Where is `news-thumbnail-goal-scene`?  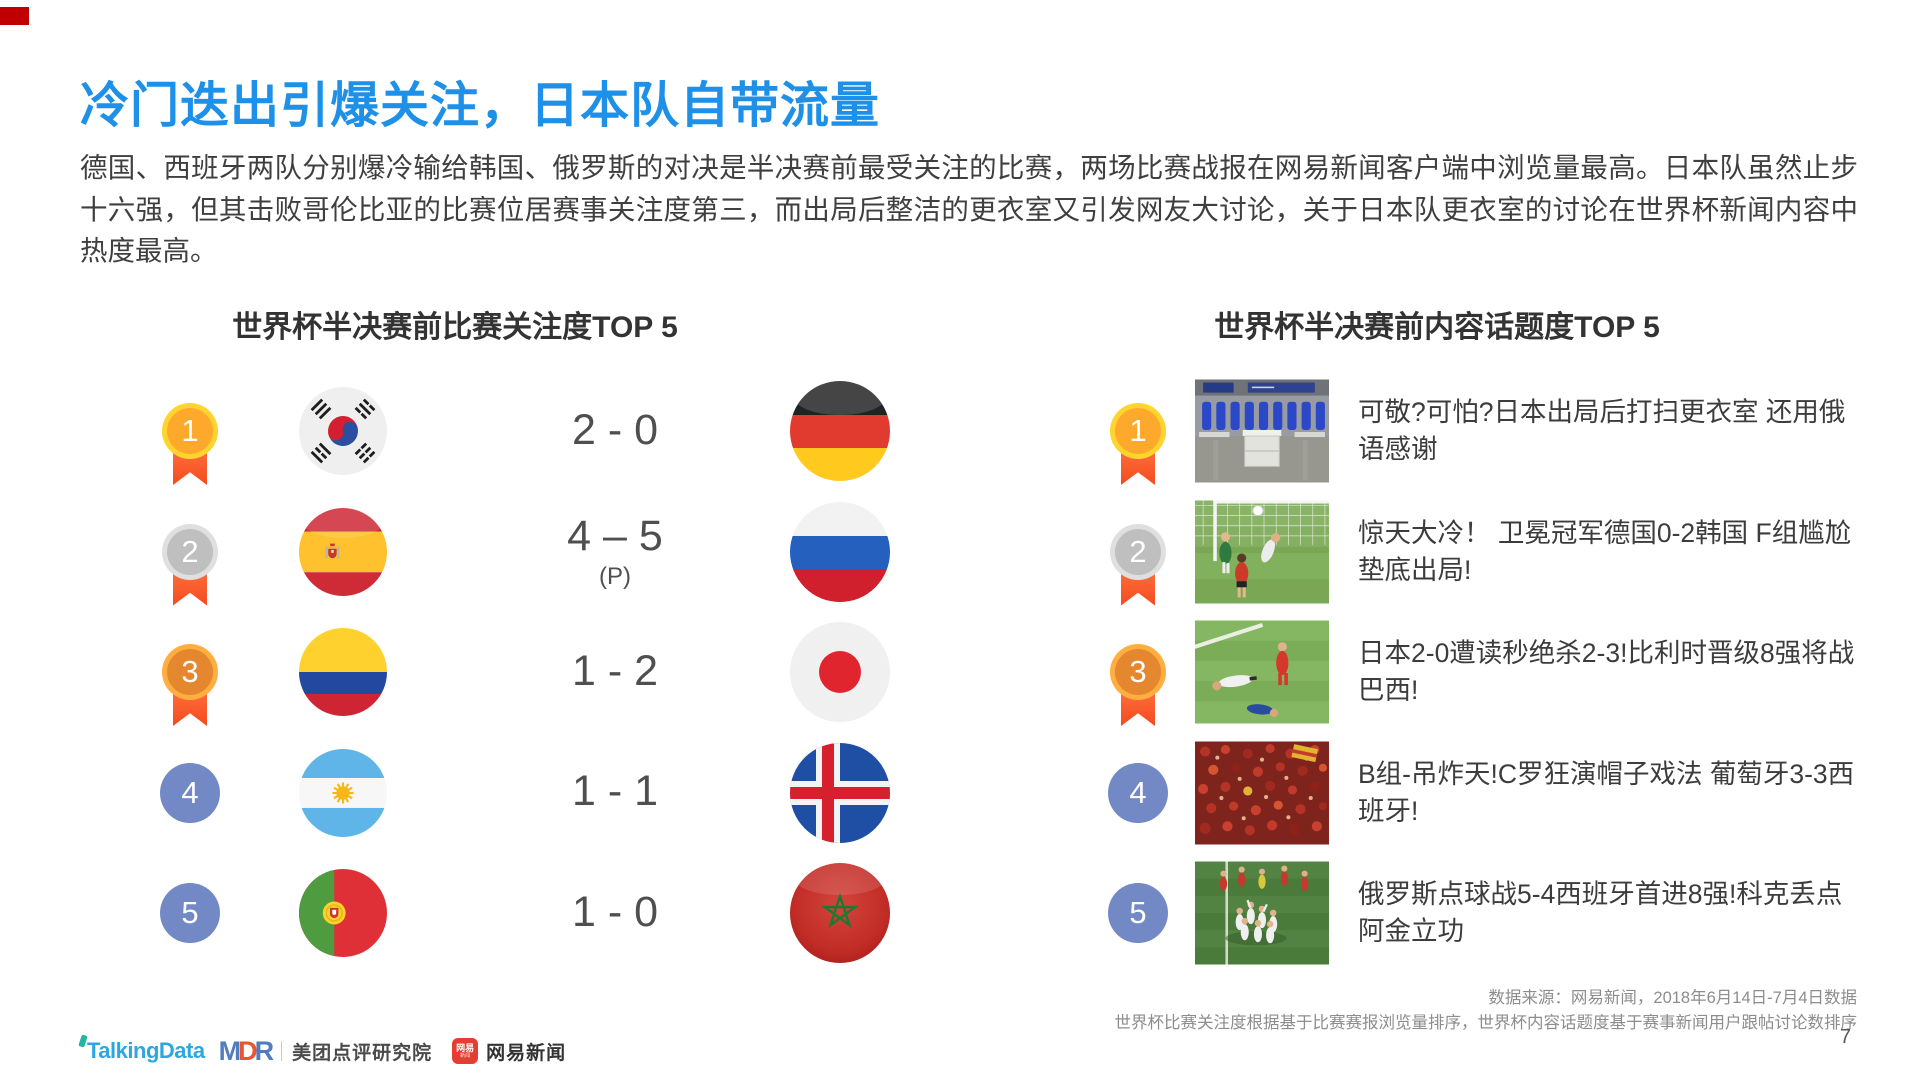
news-thumbnail-goal-scene is located at coordinates (1262, 552).